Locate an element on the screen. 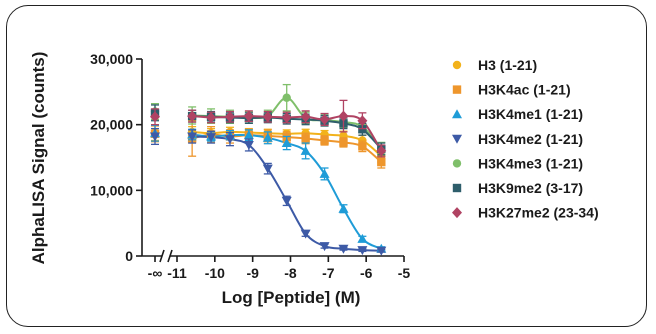 Image resolution: width=656 pixels, height=334 pixels. legend-item: H3K4me1 (1-21) is located at coordinates (517, 114).